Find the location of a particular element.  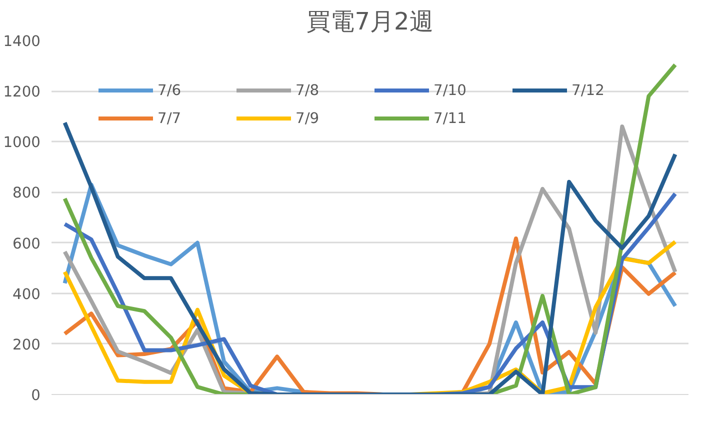

legend-label: 7/6 is located at coordinates (170, 90).